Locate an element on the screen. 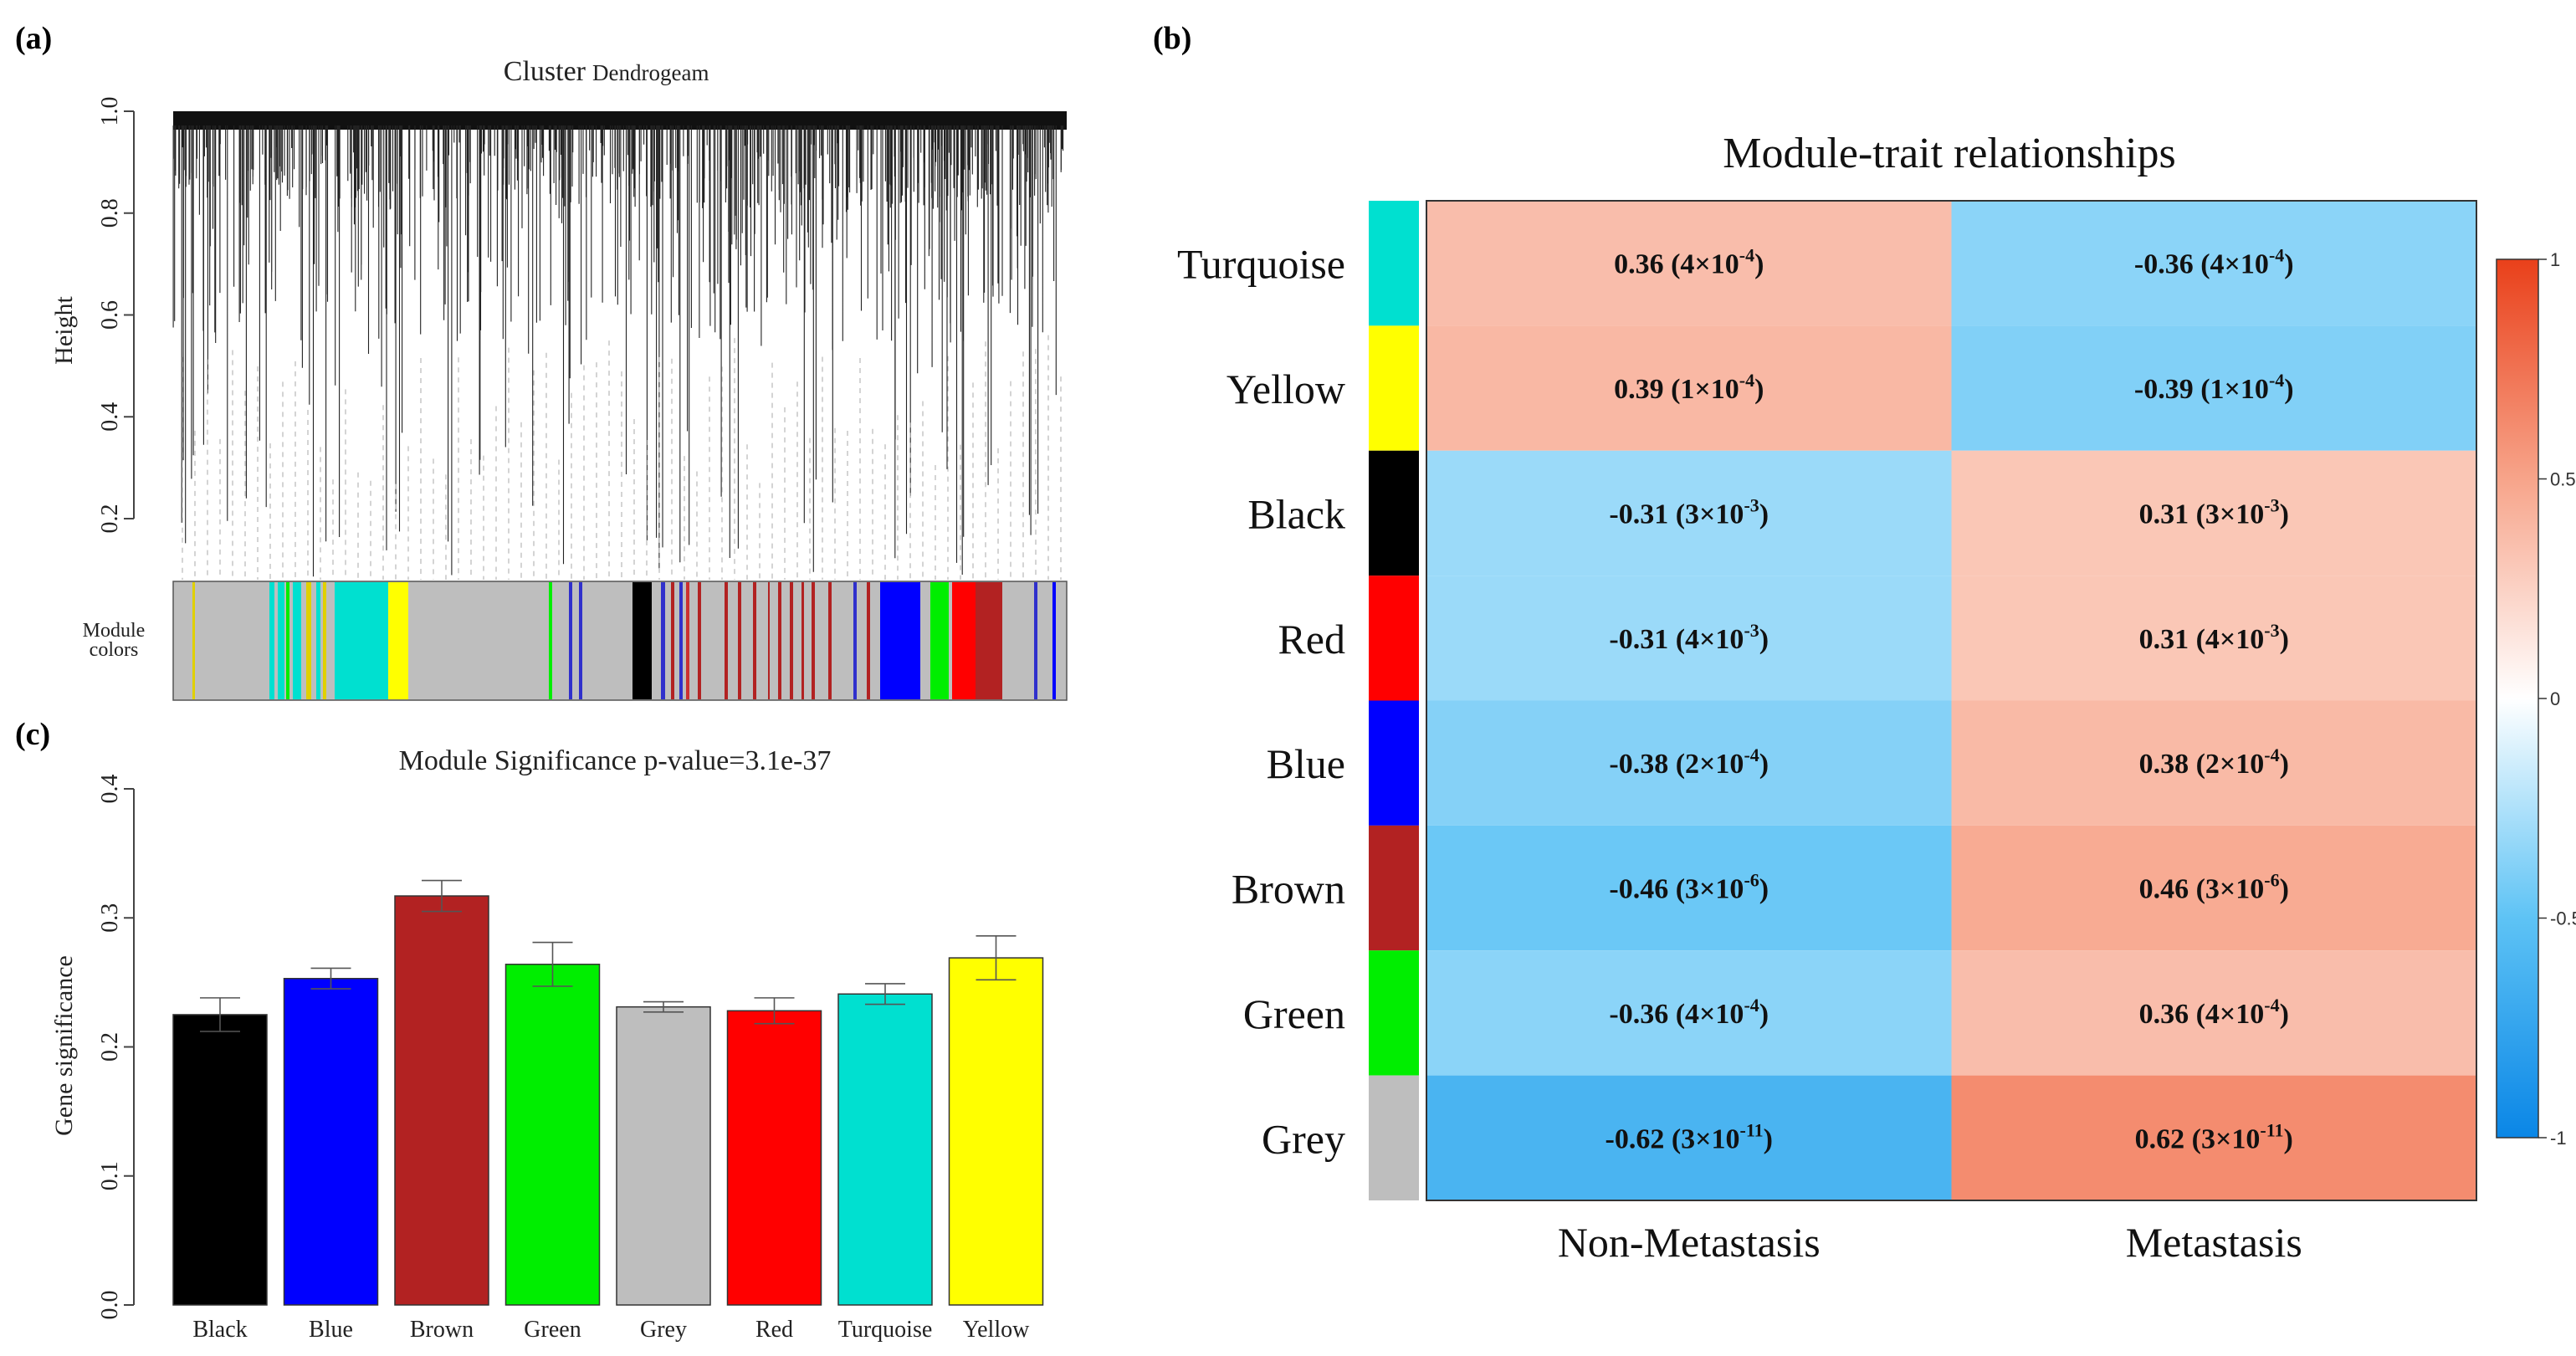 This screenshot has height=1356, width=2576. bar-brown is located at coordinates (441, 1100).